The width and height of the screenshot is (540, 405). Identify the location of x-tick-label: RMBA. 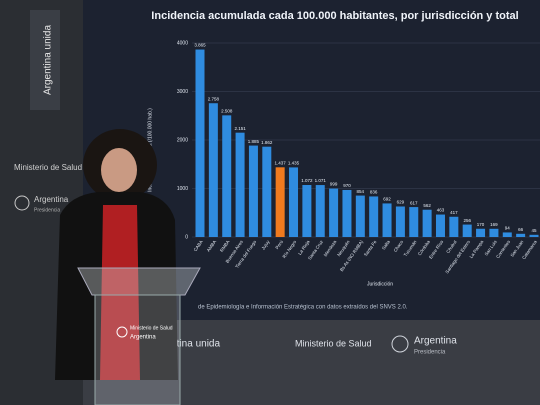
(225, 246).